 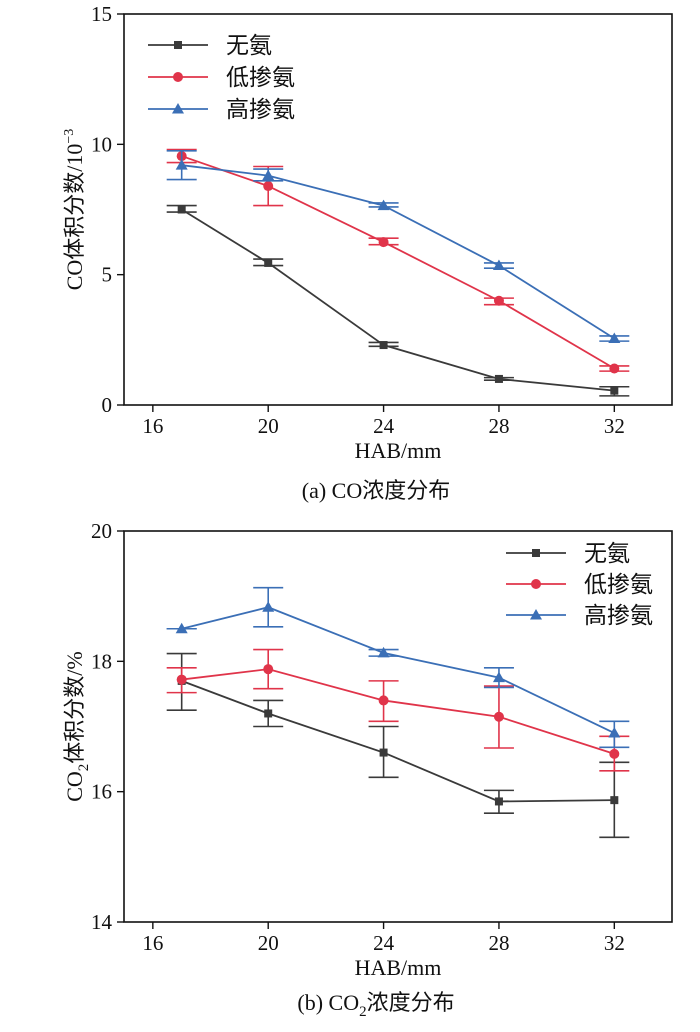 What do you see at coordinates (101, 144) in the screenshot?
I see `y-tick-label: 10` at bounding box center [101, 144].